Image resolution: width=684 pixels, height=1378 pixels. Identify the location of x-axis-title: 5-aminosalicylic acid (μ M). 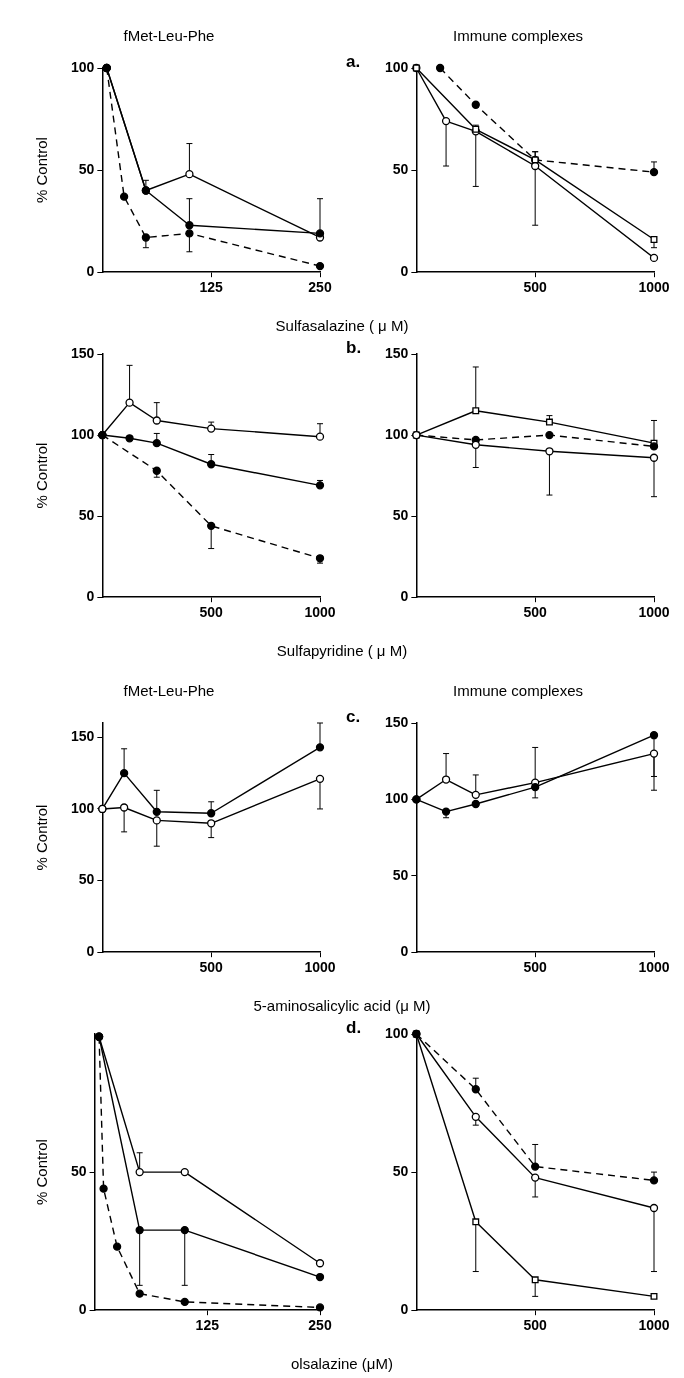
(342, 1005).